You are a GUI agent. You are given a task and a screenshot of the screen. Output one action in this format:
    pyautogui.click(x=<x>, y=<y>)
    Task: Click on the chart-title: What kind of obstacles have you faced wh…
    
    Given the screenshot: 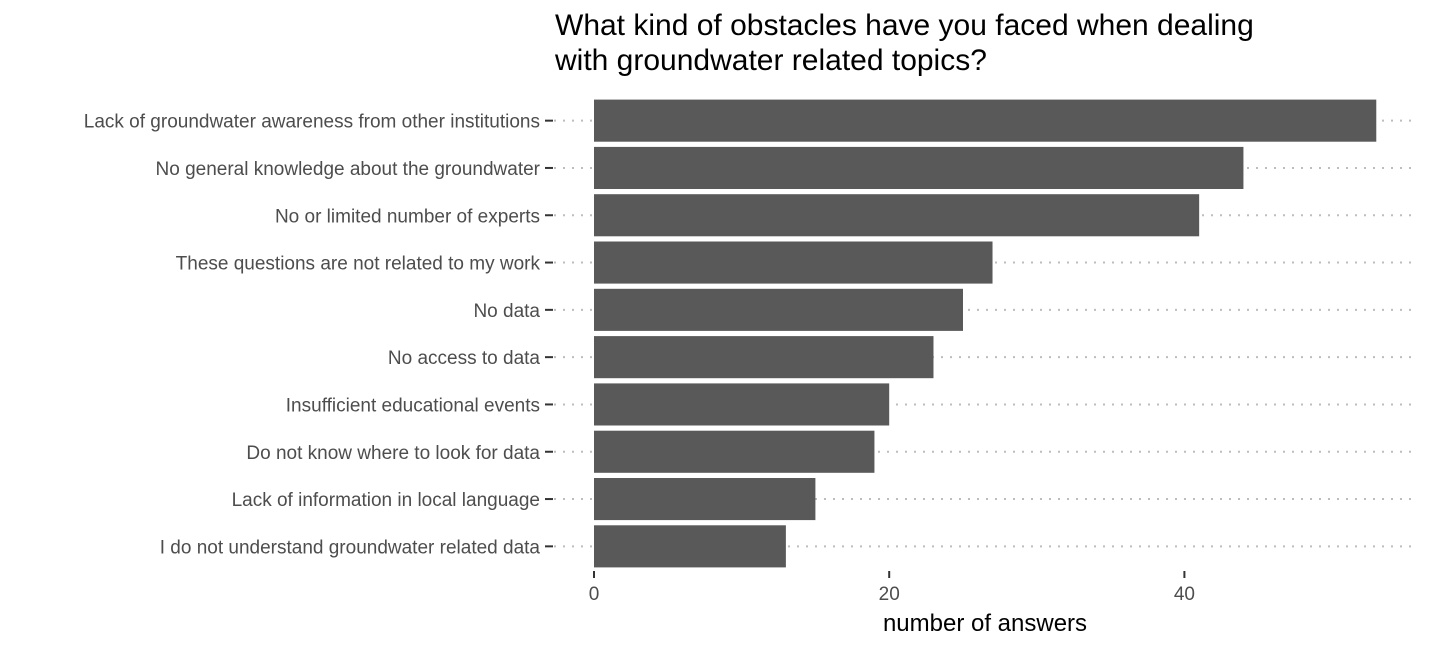 What is the action you would take?
    pyautogui.click(x=904, y=43)
    